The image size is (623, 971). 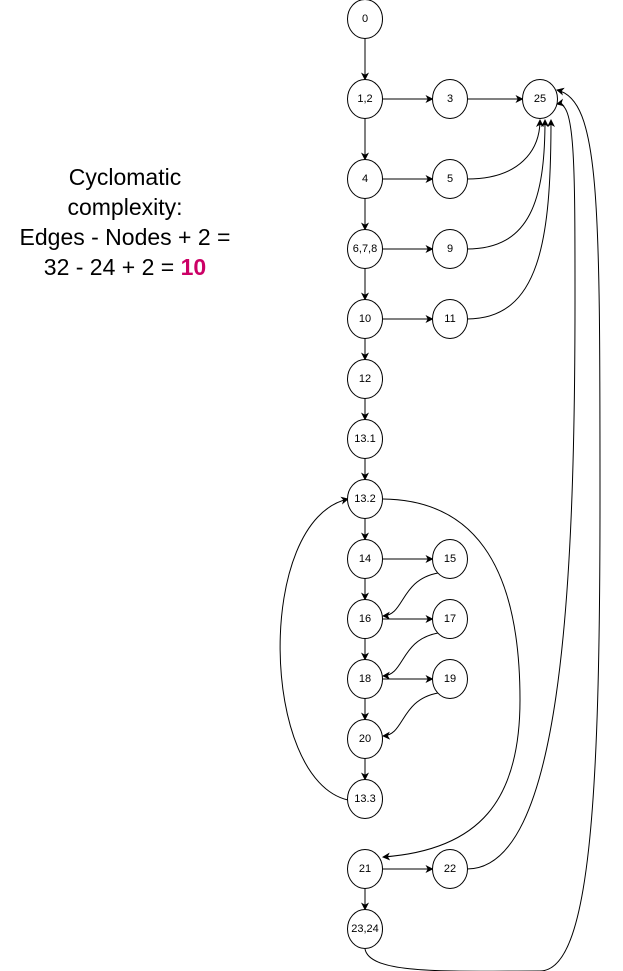 I want to click on node-label: 17, so click(x=450, y=619).